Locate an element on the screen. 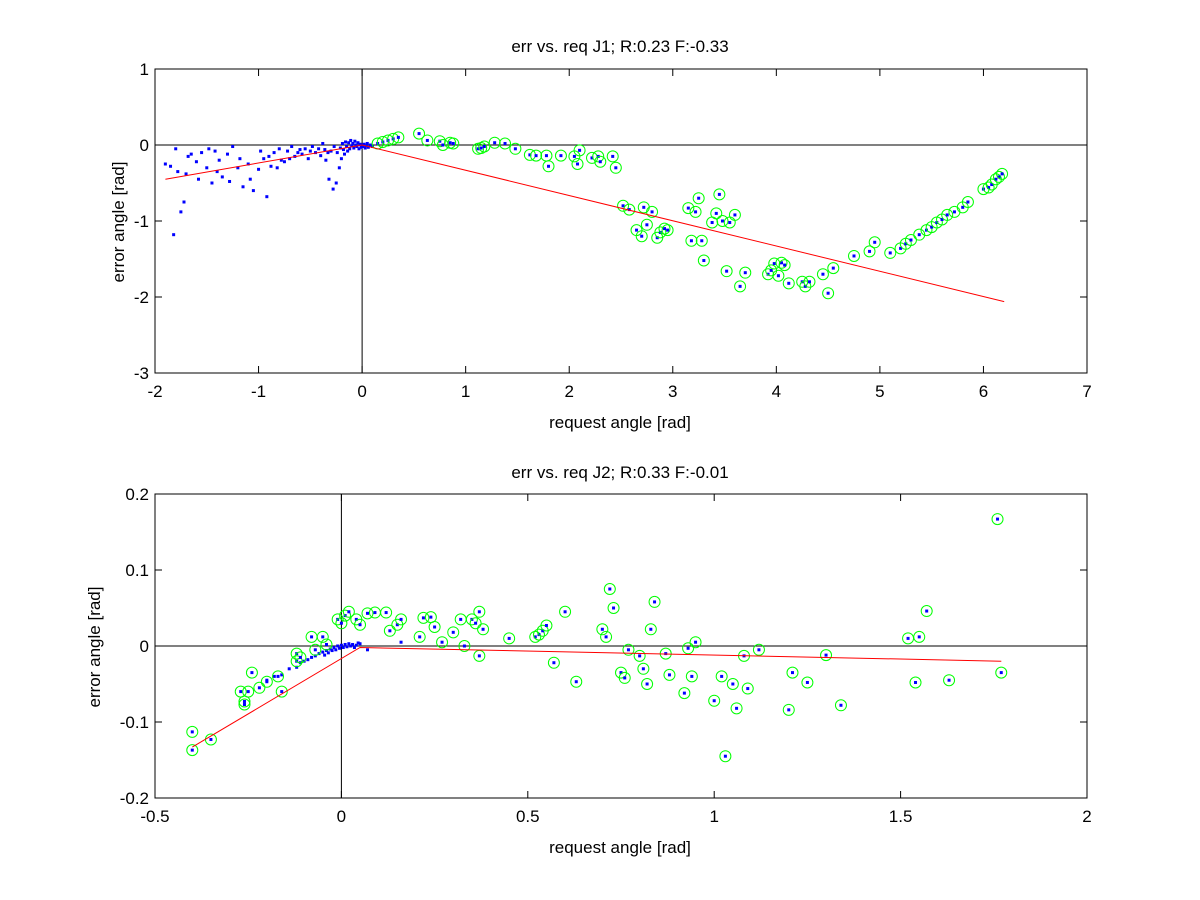 The height and width of the screenshot is (900, 1200). plot-j1-ytick-label: -2 is located at coordinates (141, 297).